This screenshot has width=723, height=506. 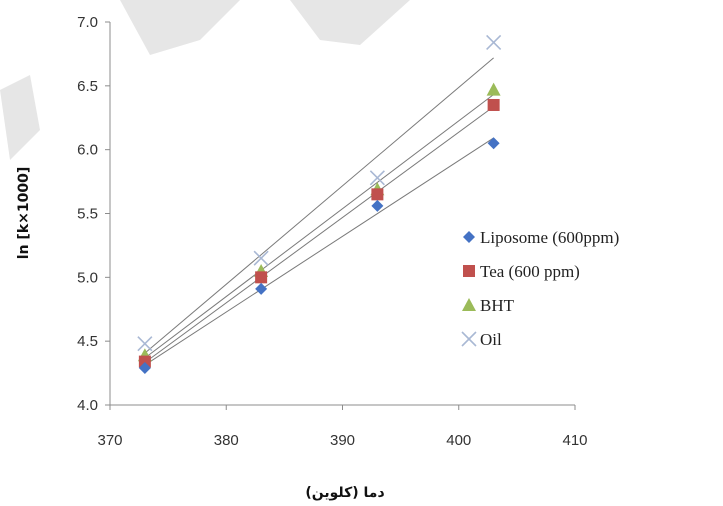 I want to click on x-tick-label: 370, so click(x=109, y=440).